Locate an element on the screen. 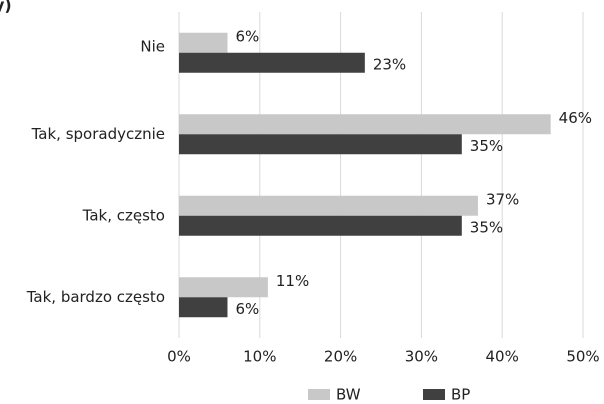 The width and height of the screenshot is (604, 404). y-tick-label: Tak, często is located at coordinates (123, 215).